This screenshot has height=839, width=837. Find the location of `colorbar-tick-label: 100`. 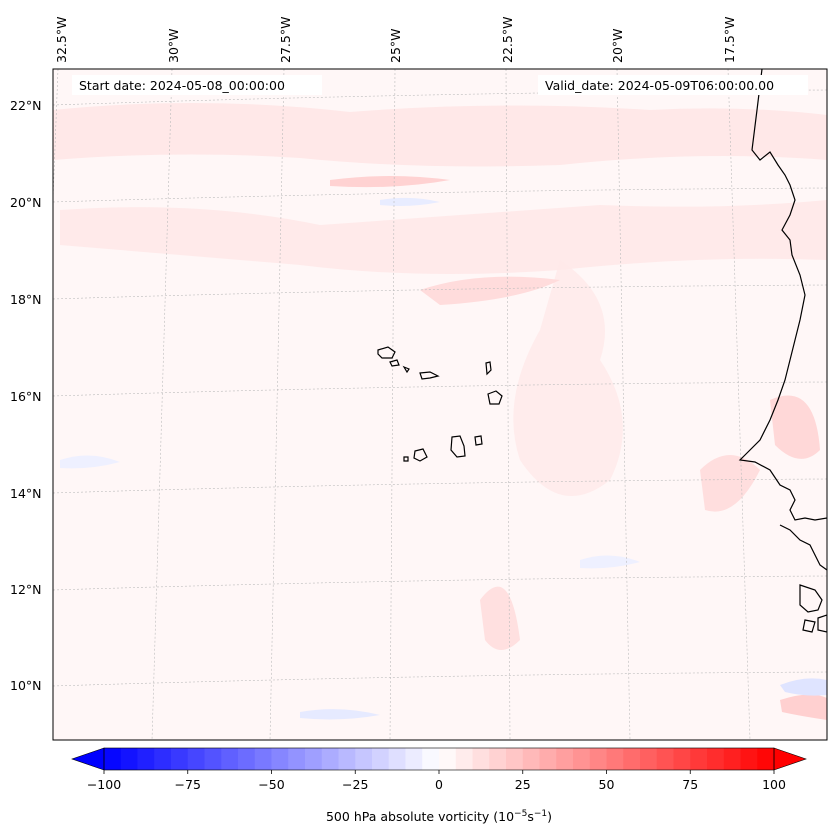

colorbar-tick-label: 100 is located at coordinates (774, 784).